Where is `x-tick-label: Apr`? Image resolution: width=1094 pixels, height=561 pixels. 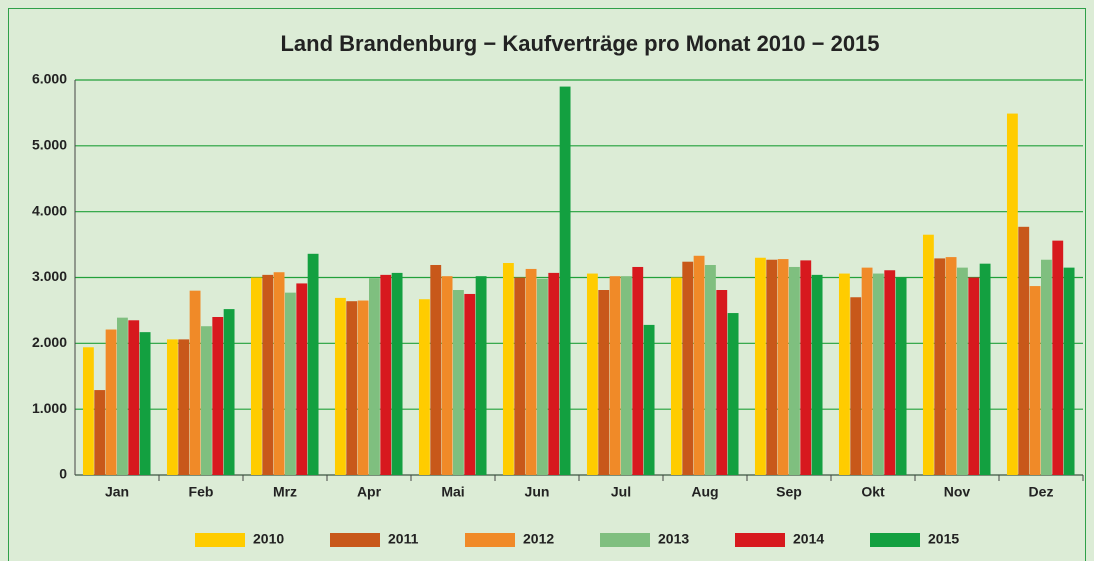
x-tick-label: Apr is located at coordinates (369, 492).